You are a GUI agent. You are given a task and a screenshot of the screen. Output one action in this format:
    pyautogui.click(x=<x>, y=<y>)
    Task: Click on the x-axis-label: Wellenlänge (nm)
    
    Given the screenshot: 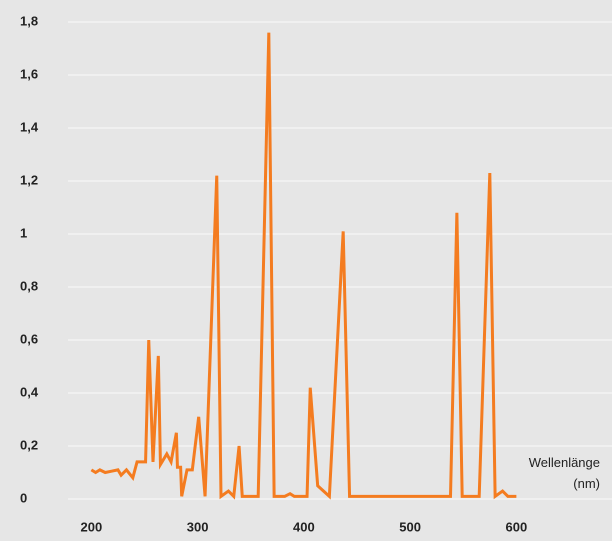 What is the action you would take?
    pyautogui.click(x=564, y=473)
    